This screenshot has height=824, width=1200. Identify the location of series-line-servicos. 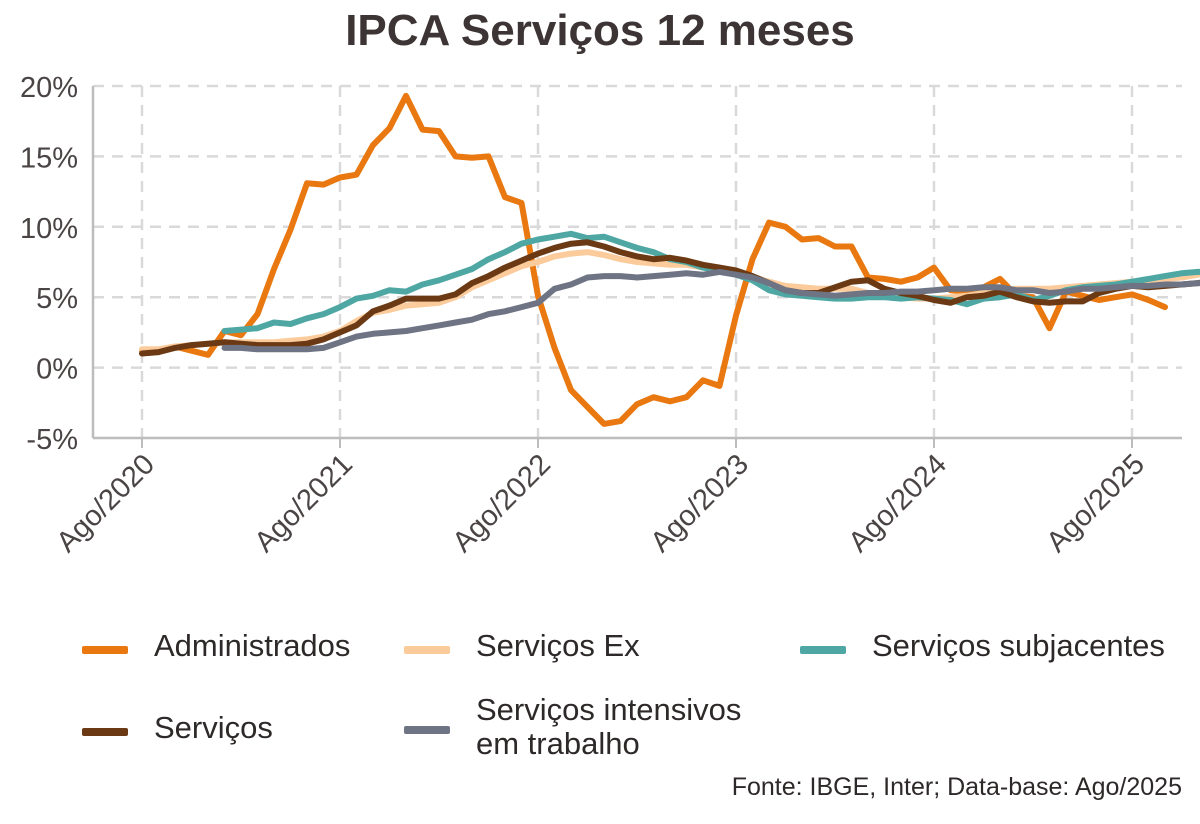
(669, 298).